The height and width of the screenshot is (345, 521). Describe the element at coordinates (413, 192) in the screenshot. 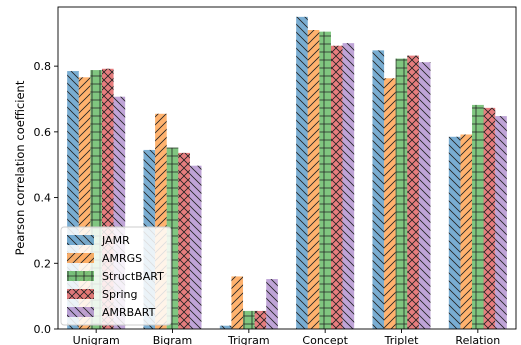

I see `bar-spring-triplet` at that location.